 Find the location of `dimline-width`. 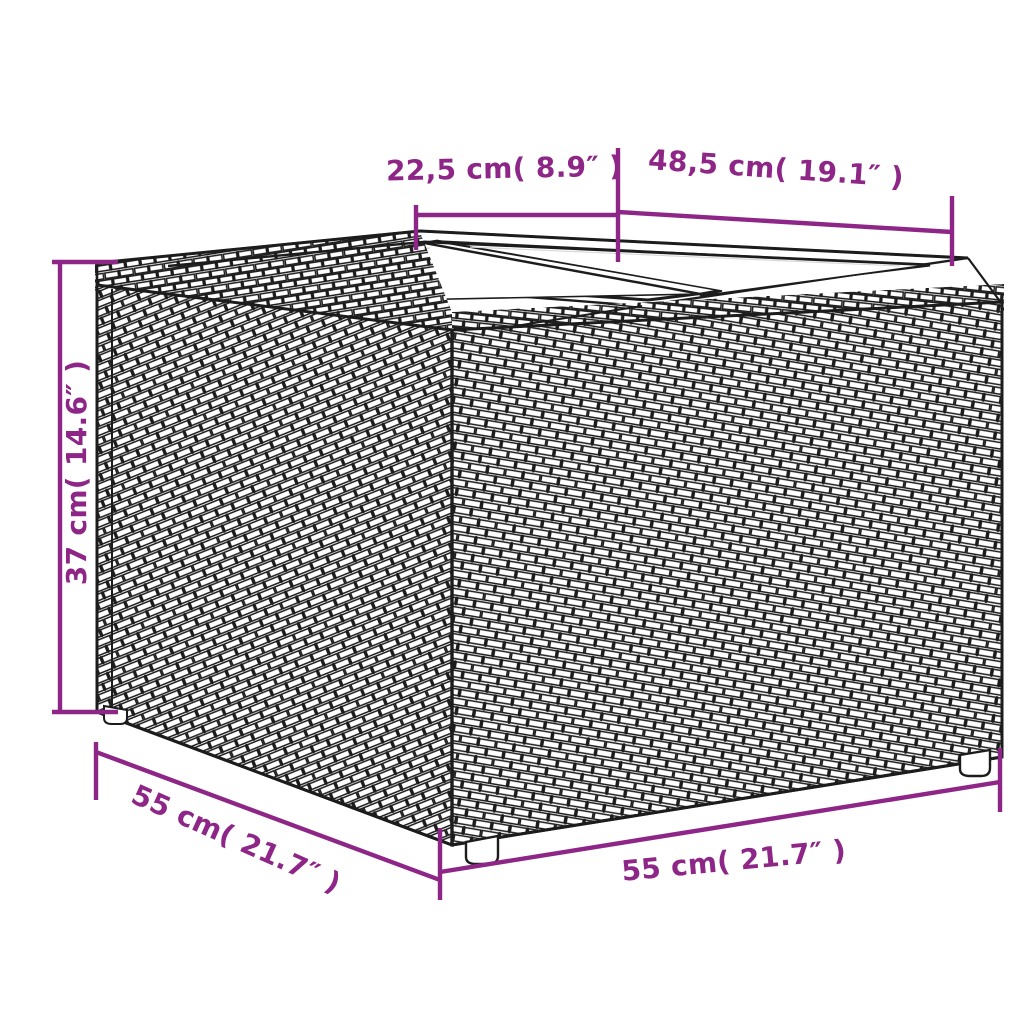

dimline-width is located at coordinates (720, 827).